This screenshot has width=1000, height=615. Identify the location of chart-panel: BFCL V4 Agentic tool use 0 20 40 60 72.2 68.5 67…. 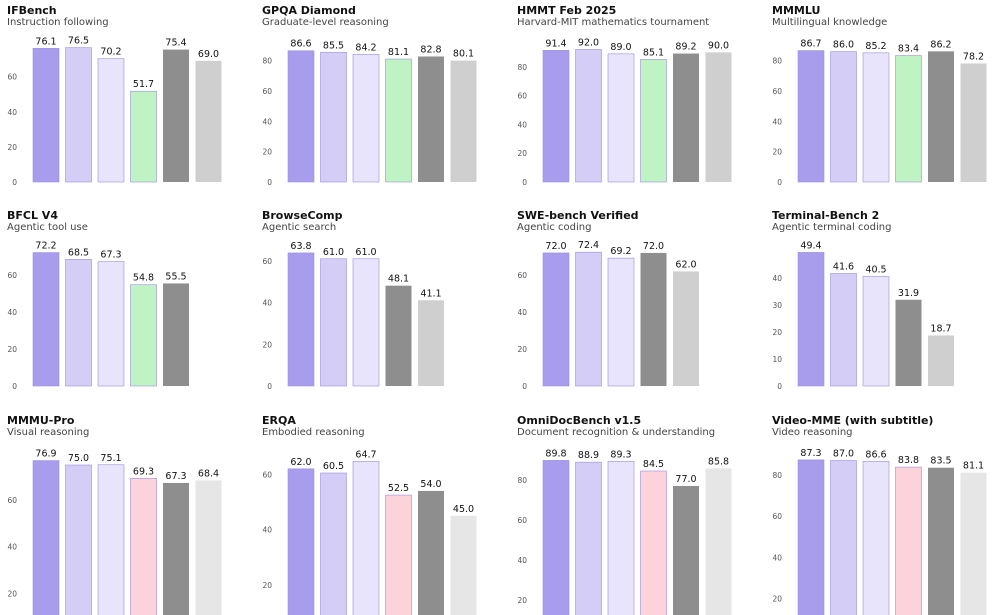
(125, 307).